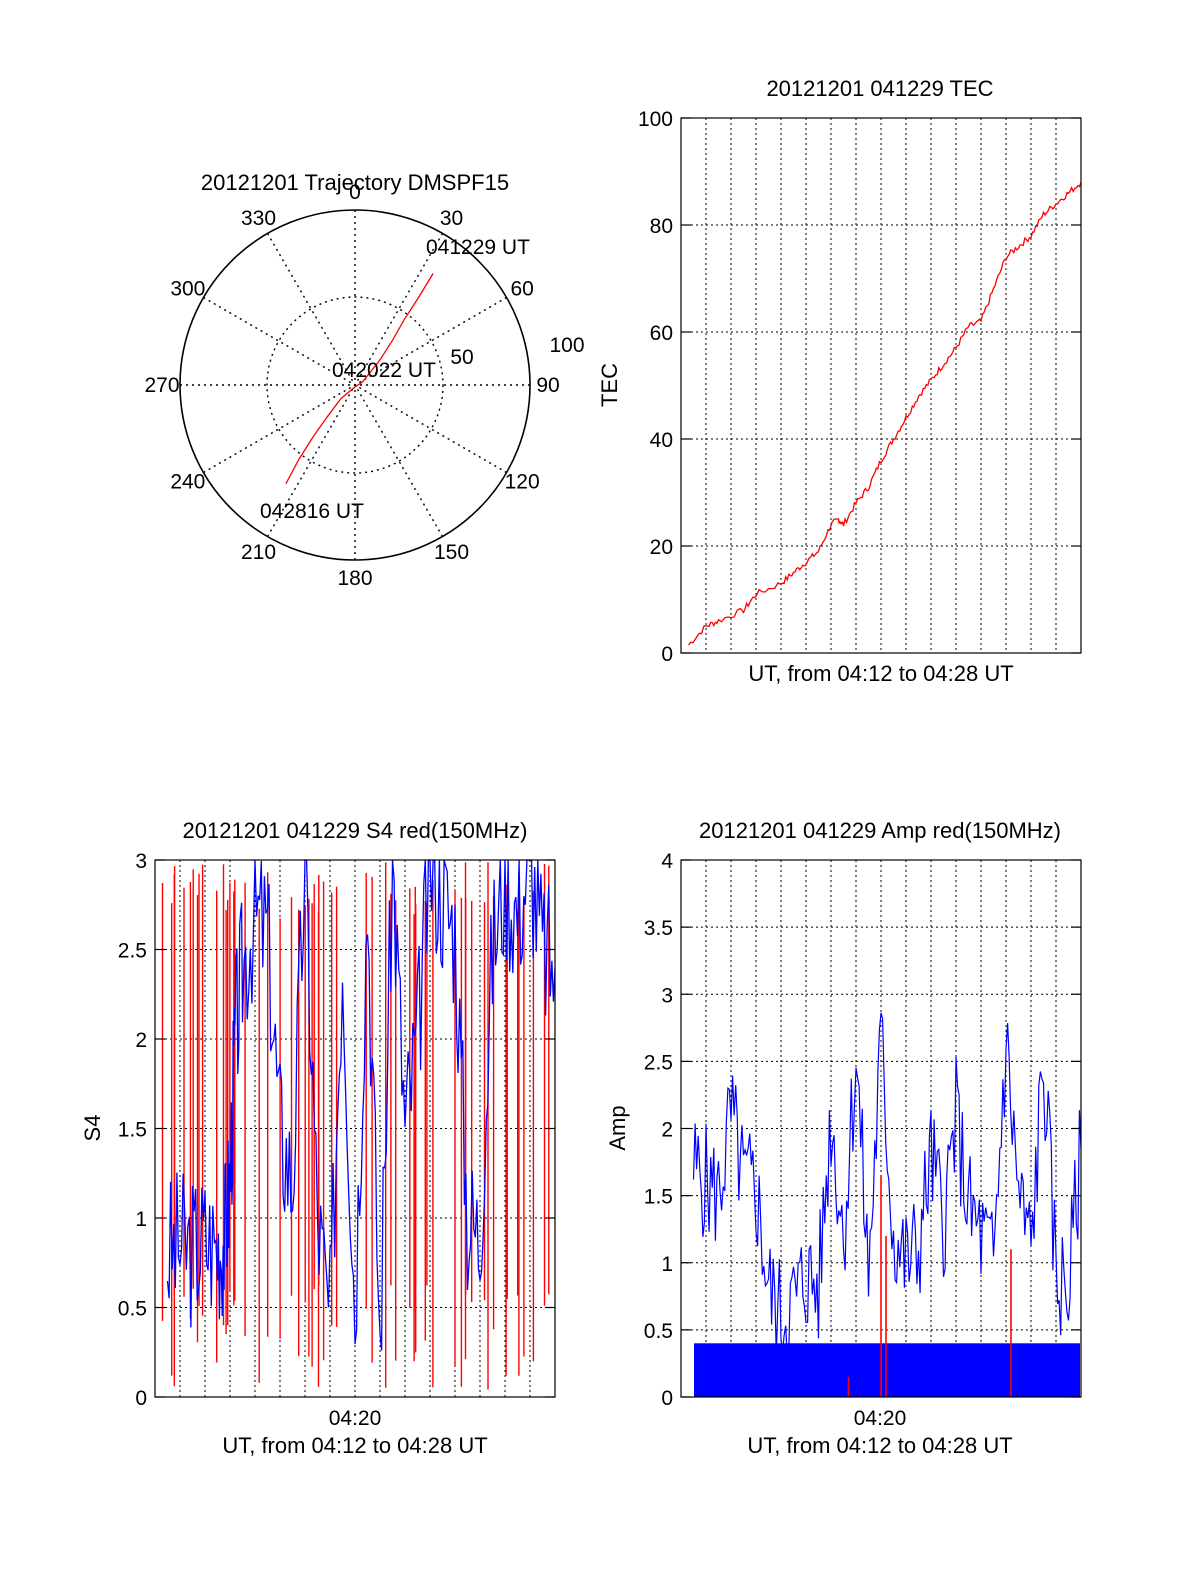 Image resolution: width=1200 pixels, height=1575 pixels. What do you see at coordinates (667, 1264) in the screenshot?
I see `amp-ytick-label: 1` at bounding box center [667, 1264].